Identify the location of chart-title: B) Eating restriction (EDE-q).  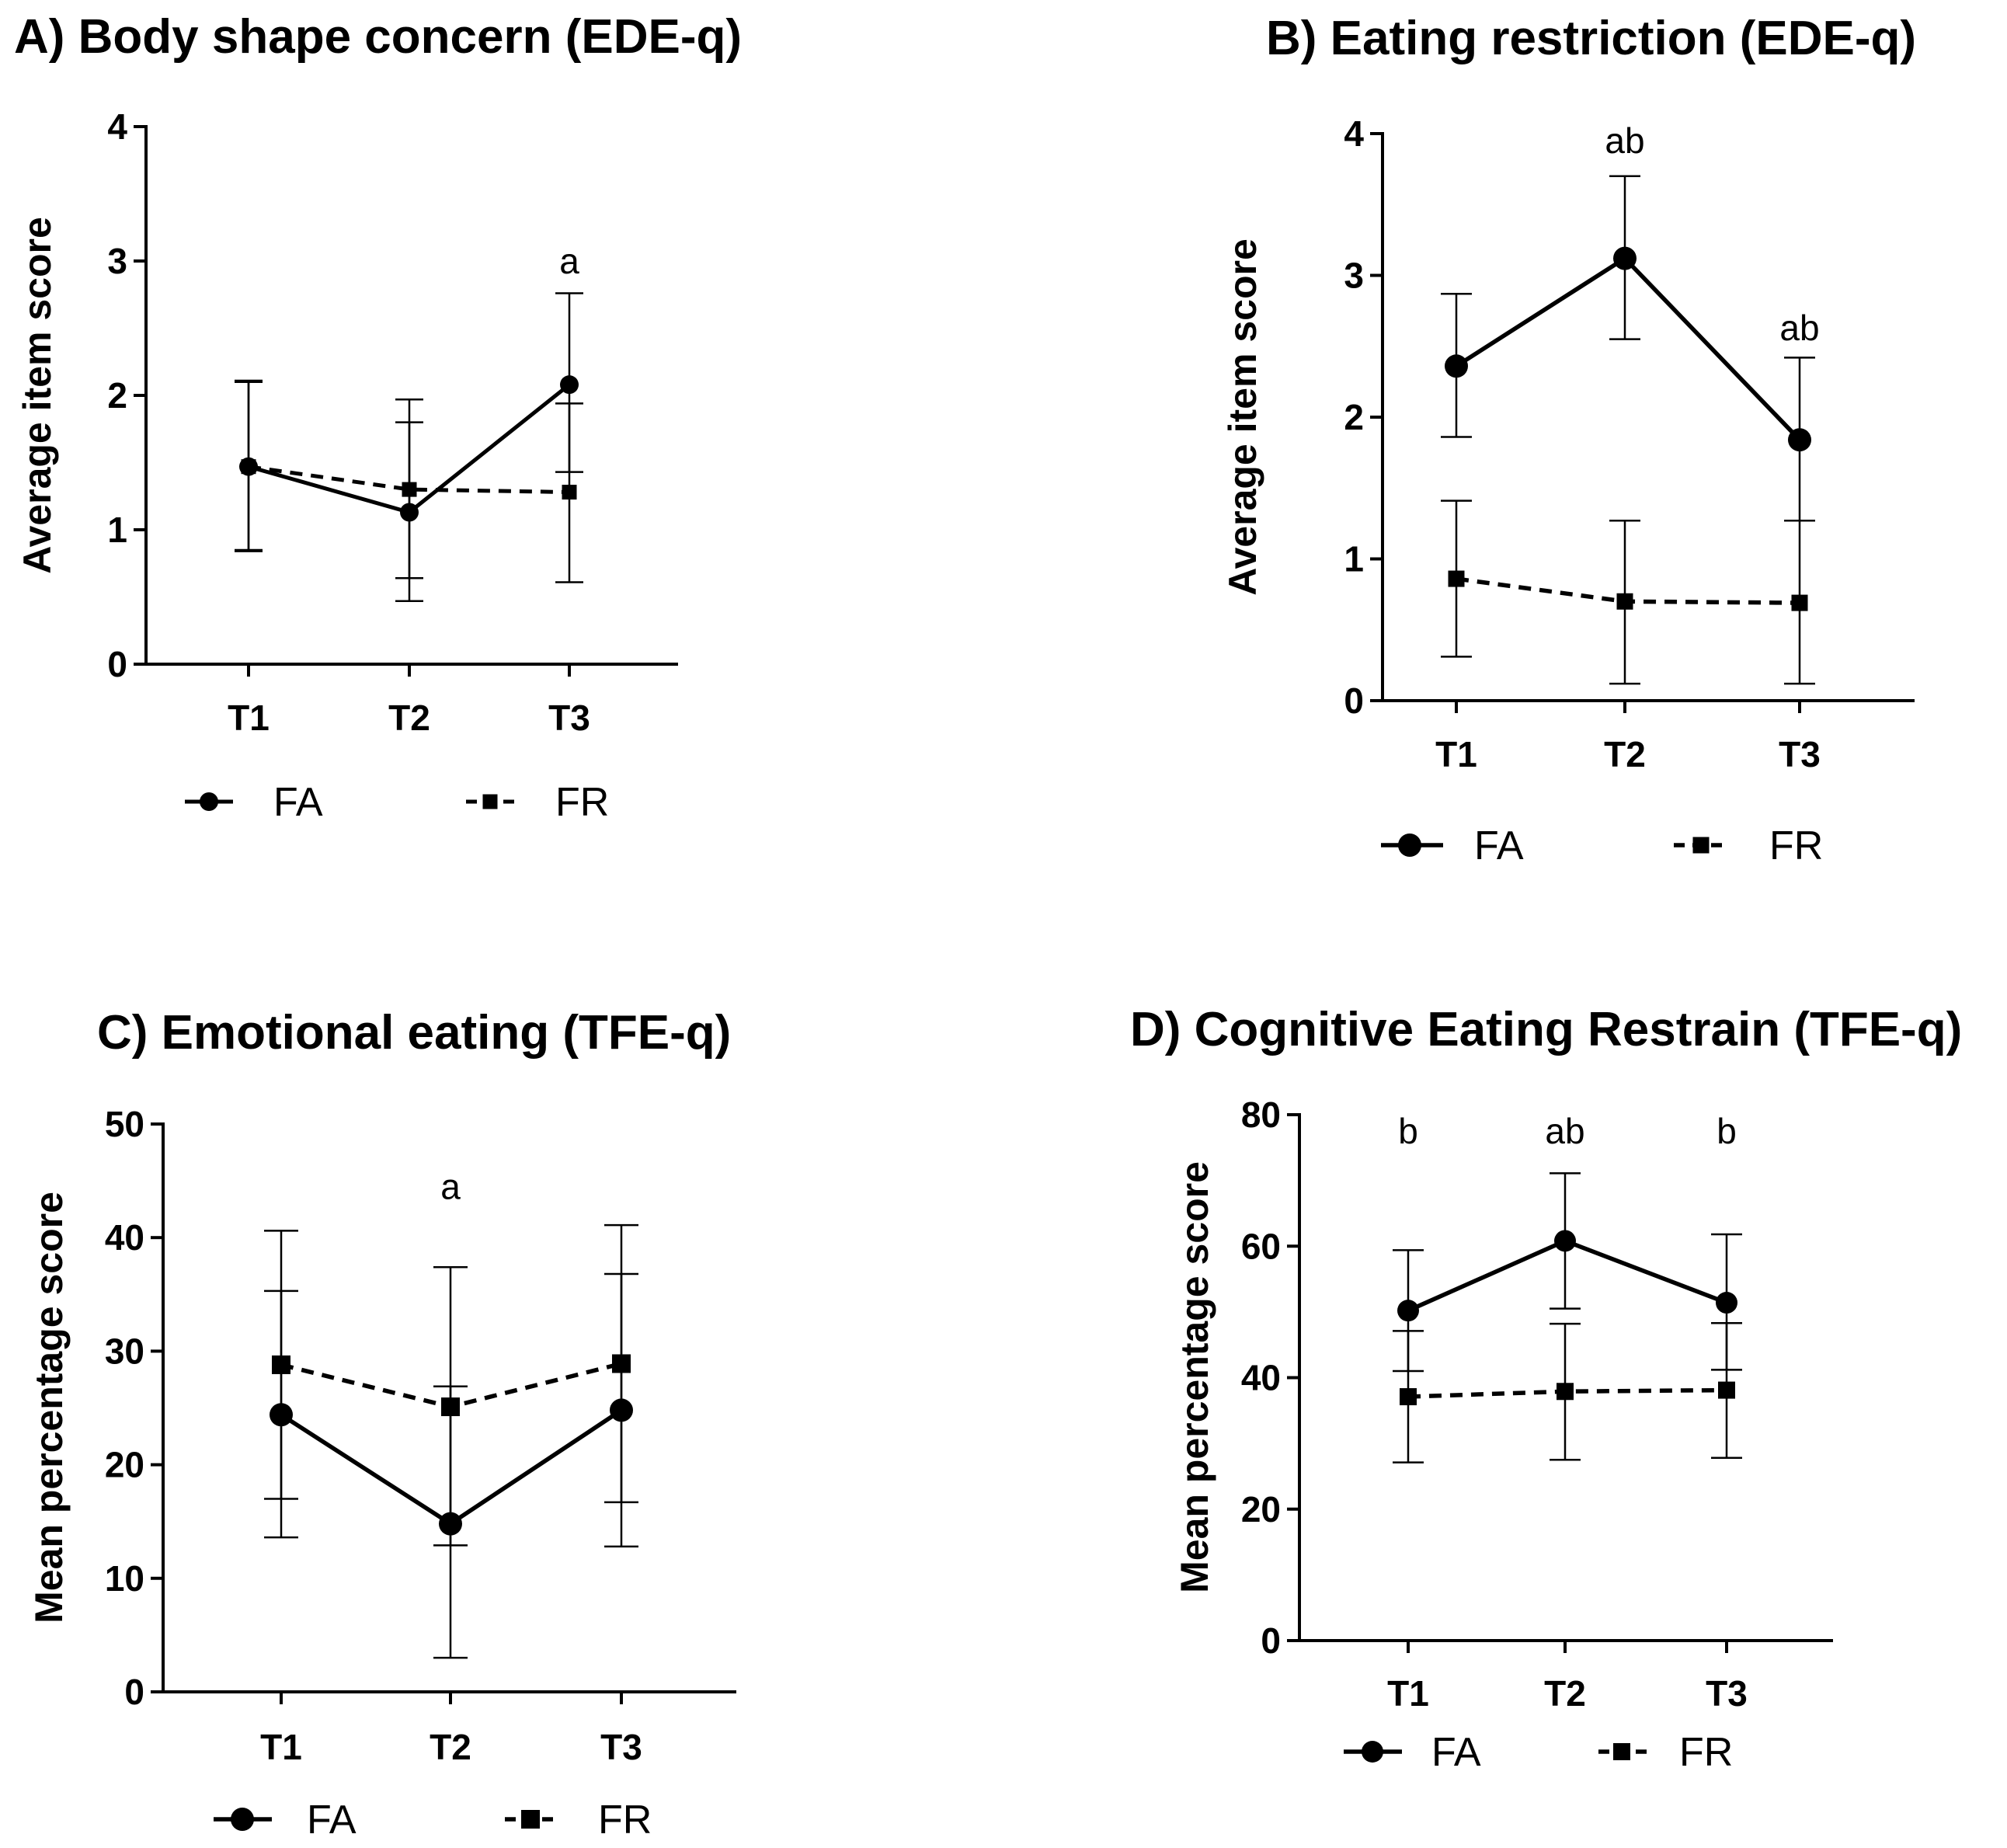
(1591, 39).